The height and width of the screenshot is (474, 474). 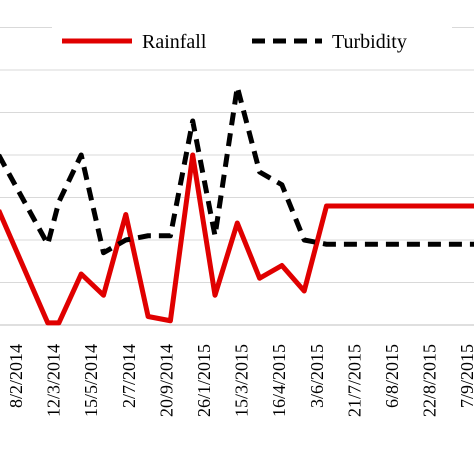 I want to click on x-tick-label: 6/8/2015, so click(x=392, y=376).